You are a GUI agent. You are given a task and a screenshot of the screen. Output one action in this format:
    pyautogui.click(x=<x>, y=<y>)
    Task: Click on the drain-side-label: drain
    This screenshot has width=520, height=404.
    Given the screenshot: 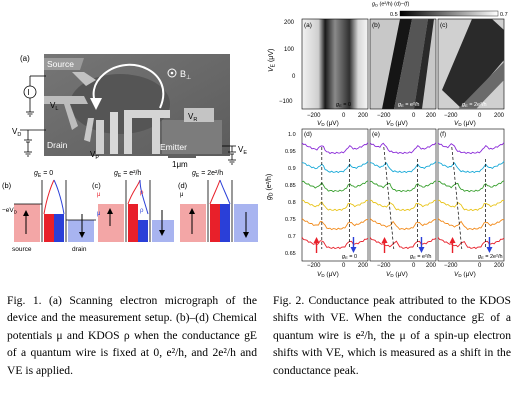 What is the action you would take?
    pyautogui.click(x=79, y=249)
    